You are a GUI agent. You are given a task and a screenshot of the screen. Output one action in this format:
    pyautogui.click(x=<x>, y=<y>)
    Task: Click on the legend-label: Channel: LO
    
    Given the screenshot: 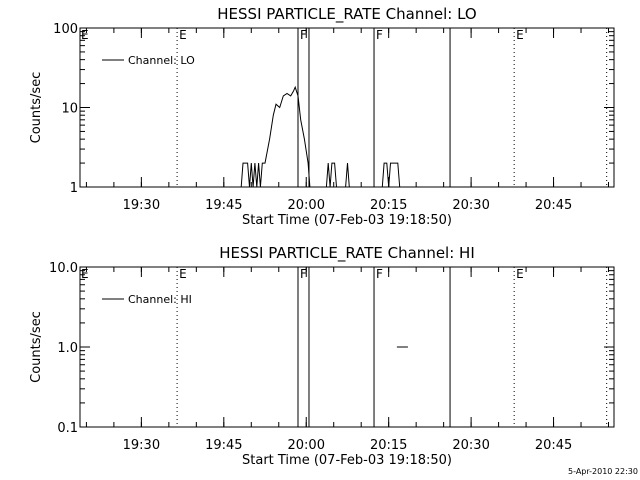 What is the action you would take?
    pyautogui.click(x=161, y=60)
    